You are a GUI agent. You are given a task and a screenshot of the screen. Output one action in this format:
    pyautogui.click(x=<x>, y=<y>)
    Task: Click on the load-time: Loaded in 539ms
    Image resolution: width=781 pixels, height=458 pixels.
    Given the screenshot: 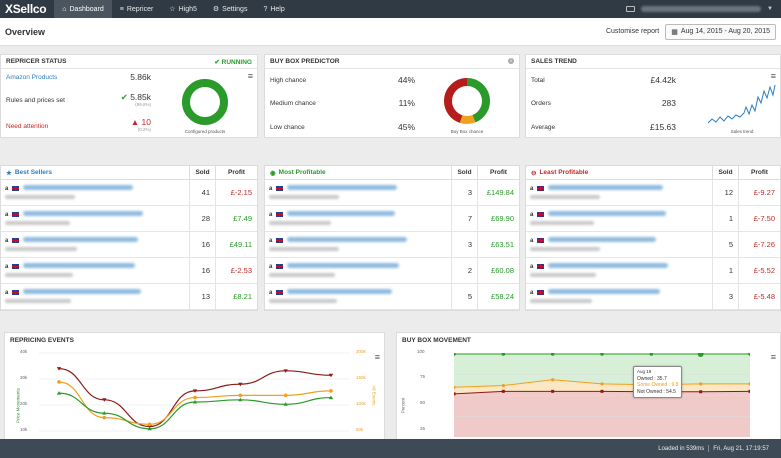 What is the action you would take?
    pyautogui.click(x=681, y=448)
    